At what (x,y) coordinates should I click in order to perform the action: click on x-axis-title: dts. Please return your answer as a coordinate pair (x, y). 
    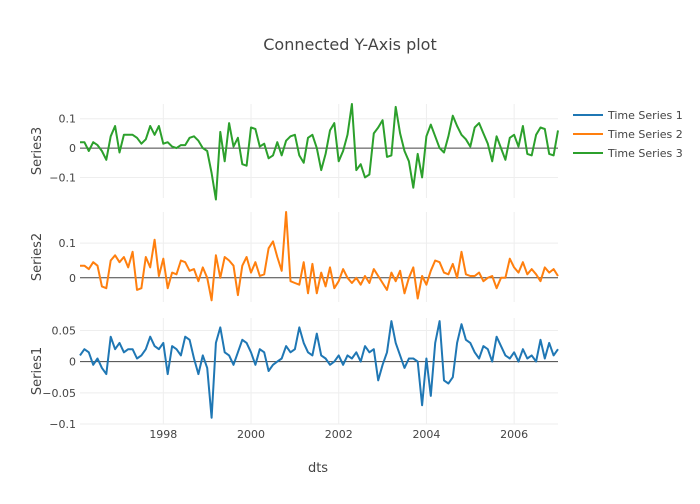
    Looking at the image, I should click on (318, 468).